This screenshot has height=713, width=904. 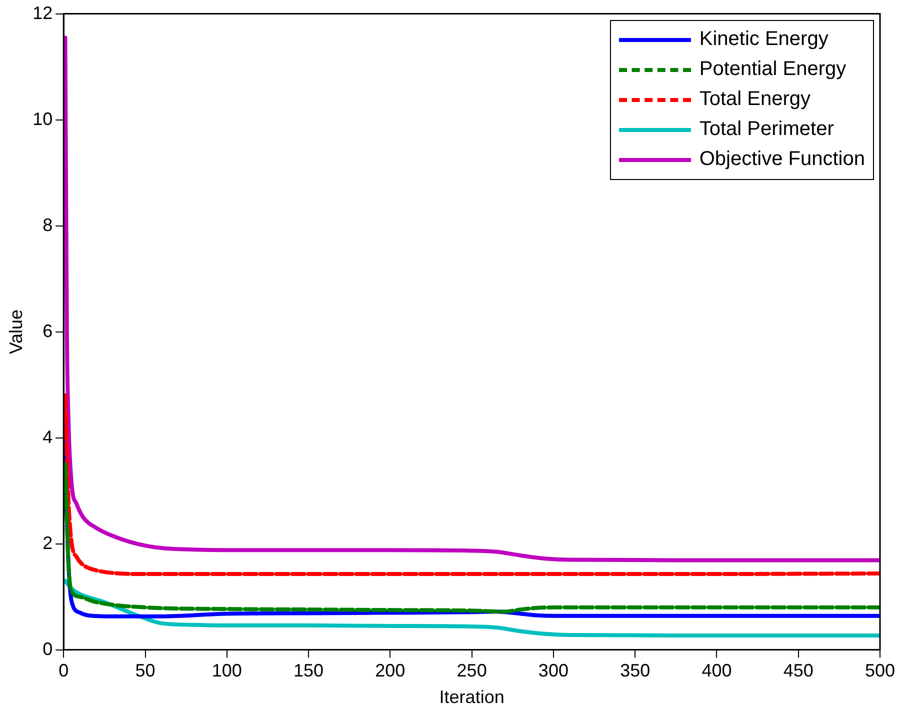 What do you see at coordinates (42, 118) in the screenshot?
I see `y-tick-label: 10` at bounding box center [42, 118].